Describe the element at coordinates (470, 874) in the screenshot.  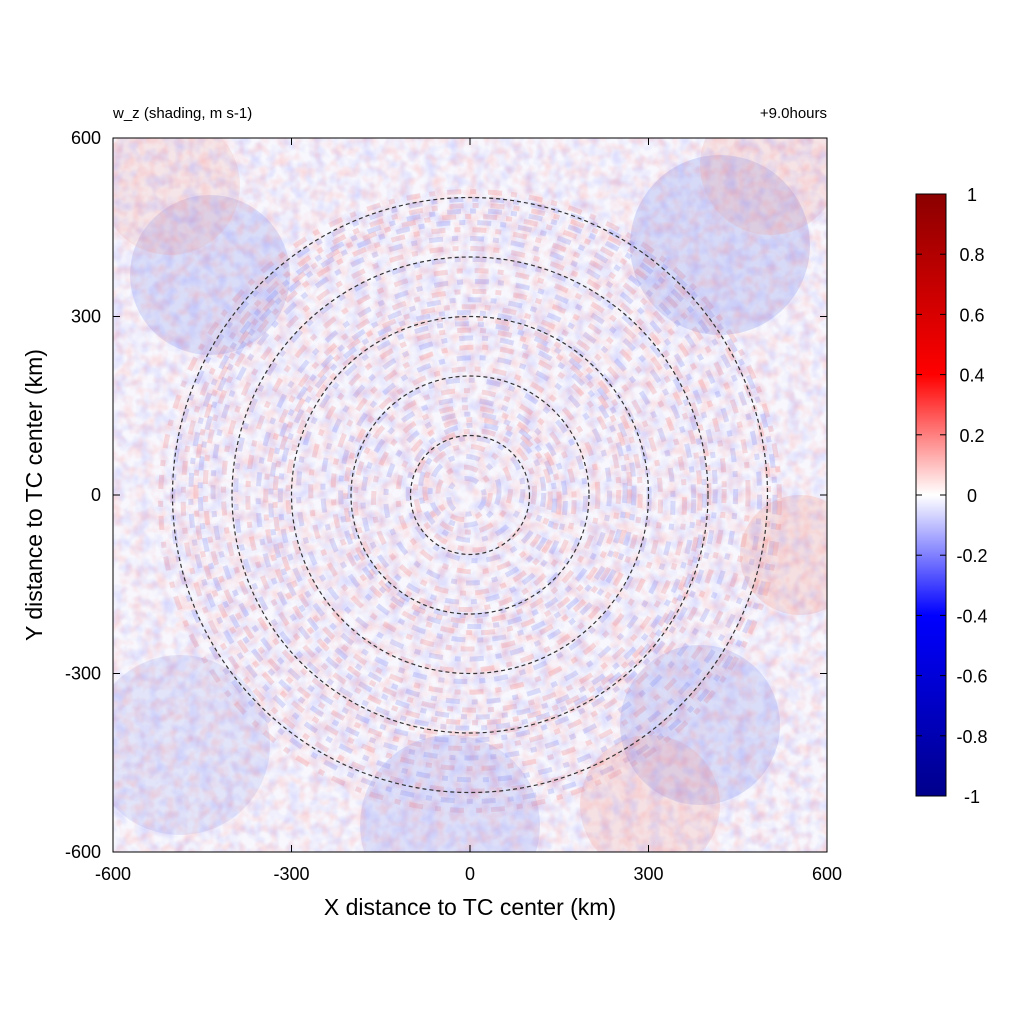
I see `x-tick-label: 0` at that location.